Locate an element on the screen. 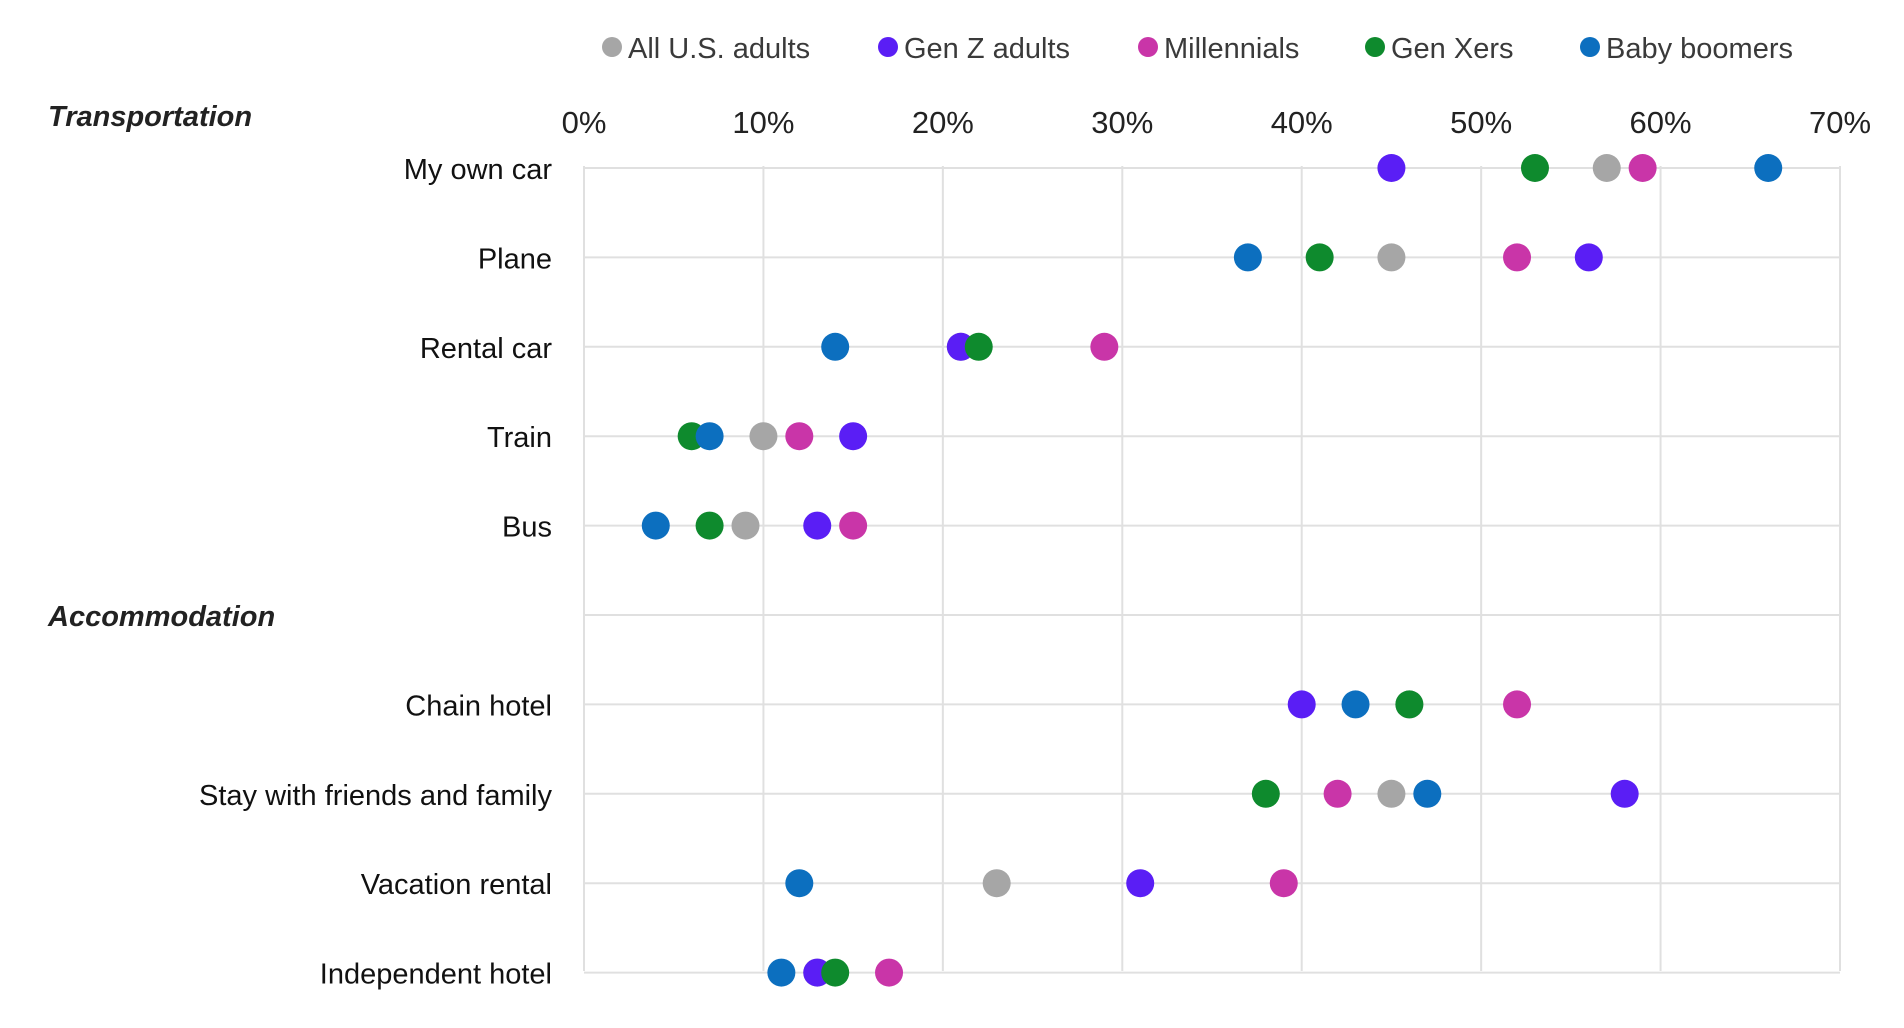 Image resolution: width=1904 pixels, height=1028 pixels. x-tick-label: 70% is located at coordinates (1840, 122).